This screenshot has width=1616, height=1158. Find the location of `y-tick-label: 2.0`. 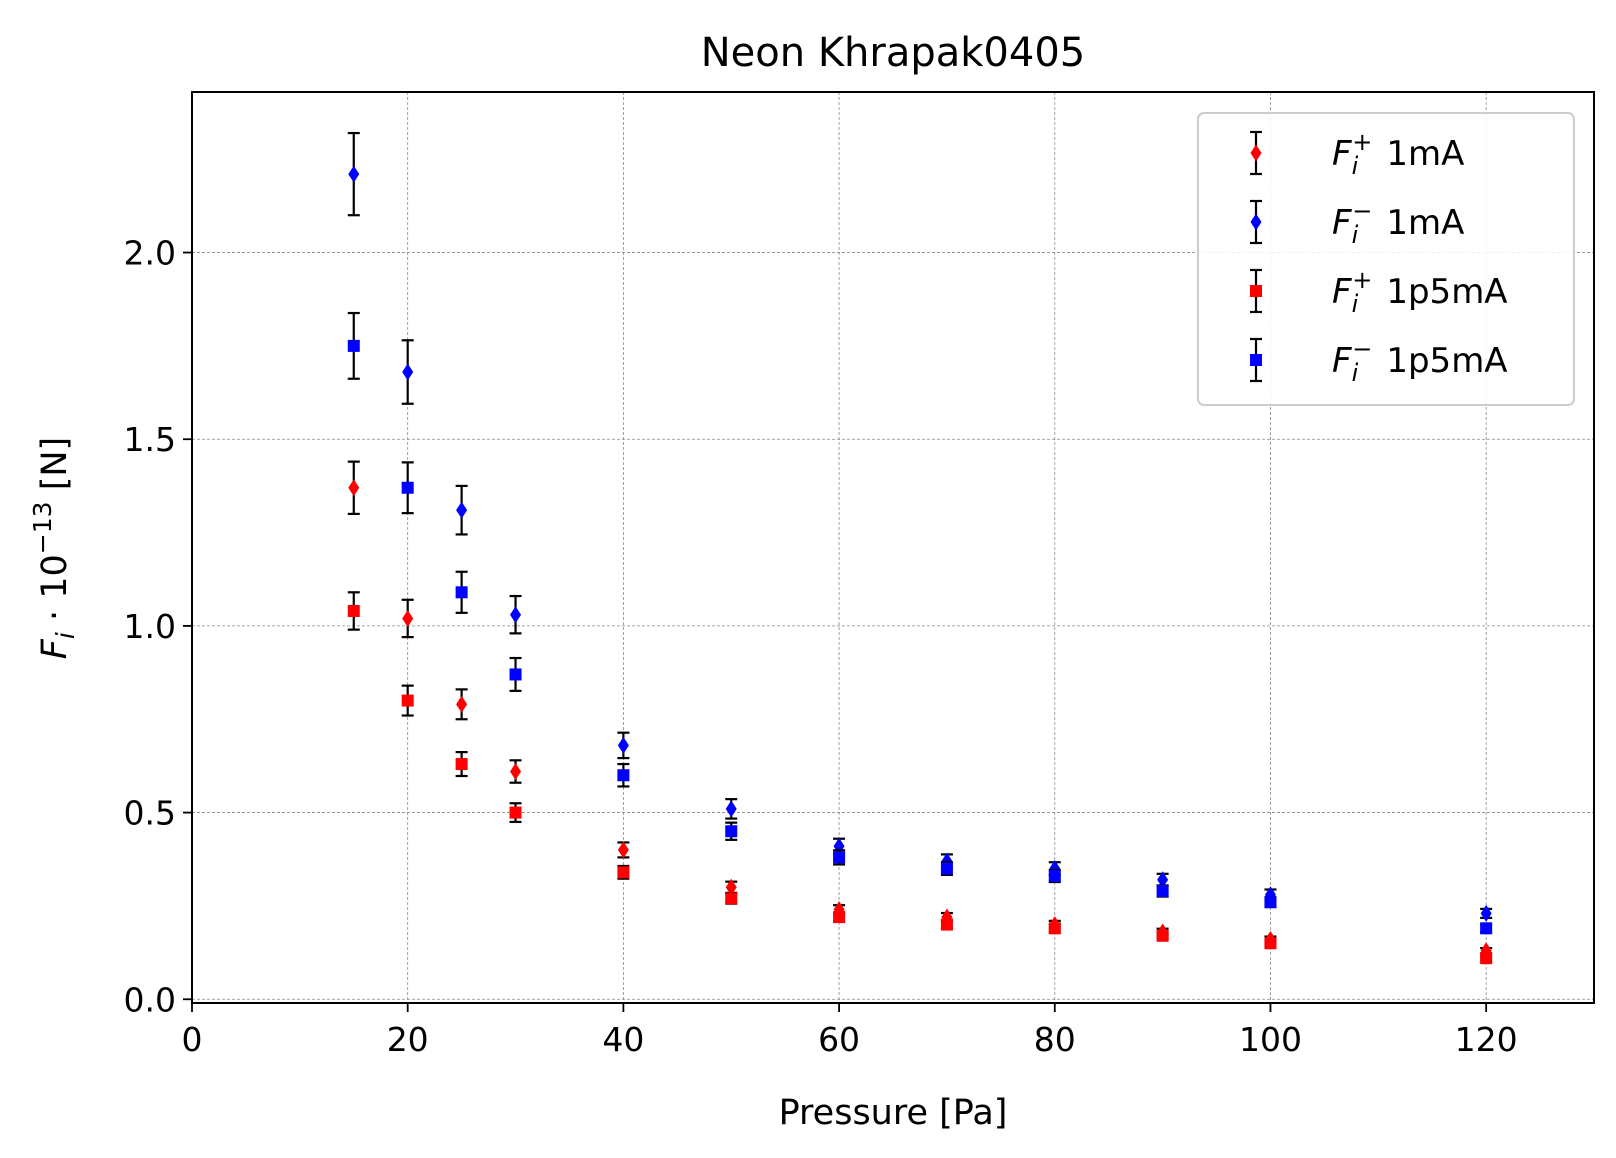

y-tick-label: 2.0 is located at coordinates (150, 253).